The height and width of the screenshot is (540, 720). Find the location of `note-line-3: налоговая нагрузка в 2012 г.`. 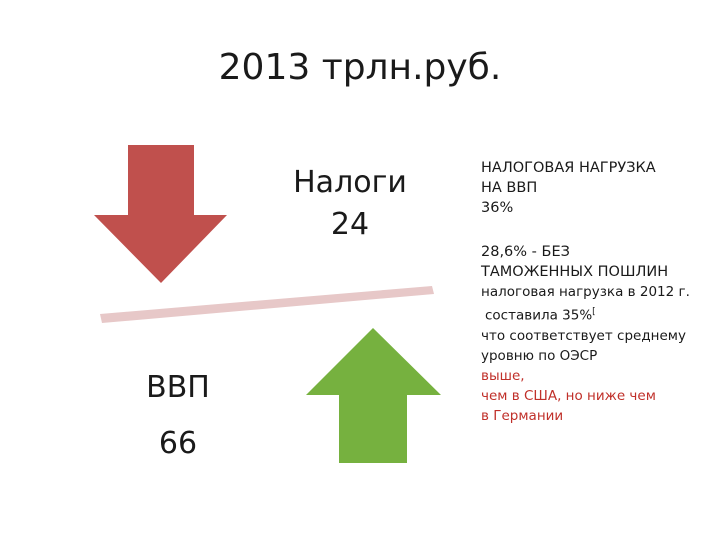

note-line-3: налоговая нагрузка в 2012 г. is located at coordinates (585, 292).